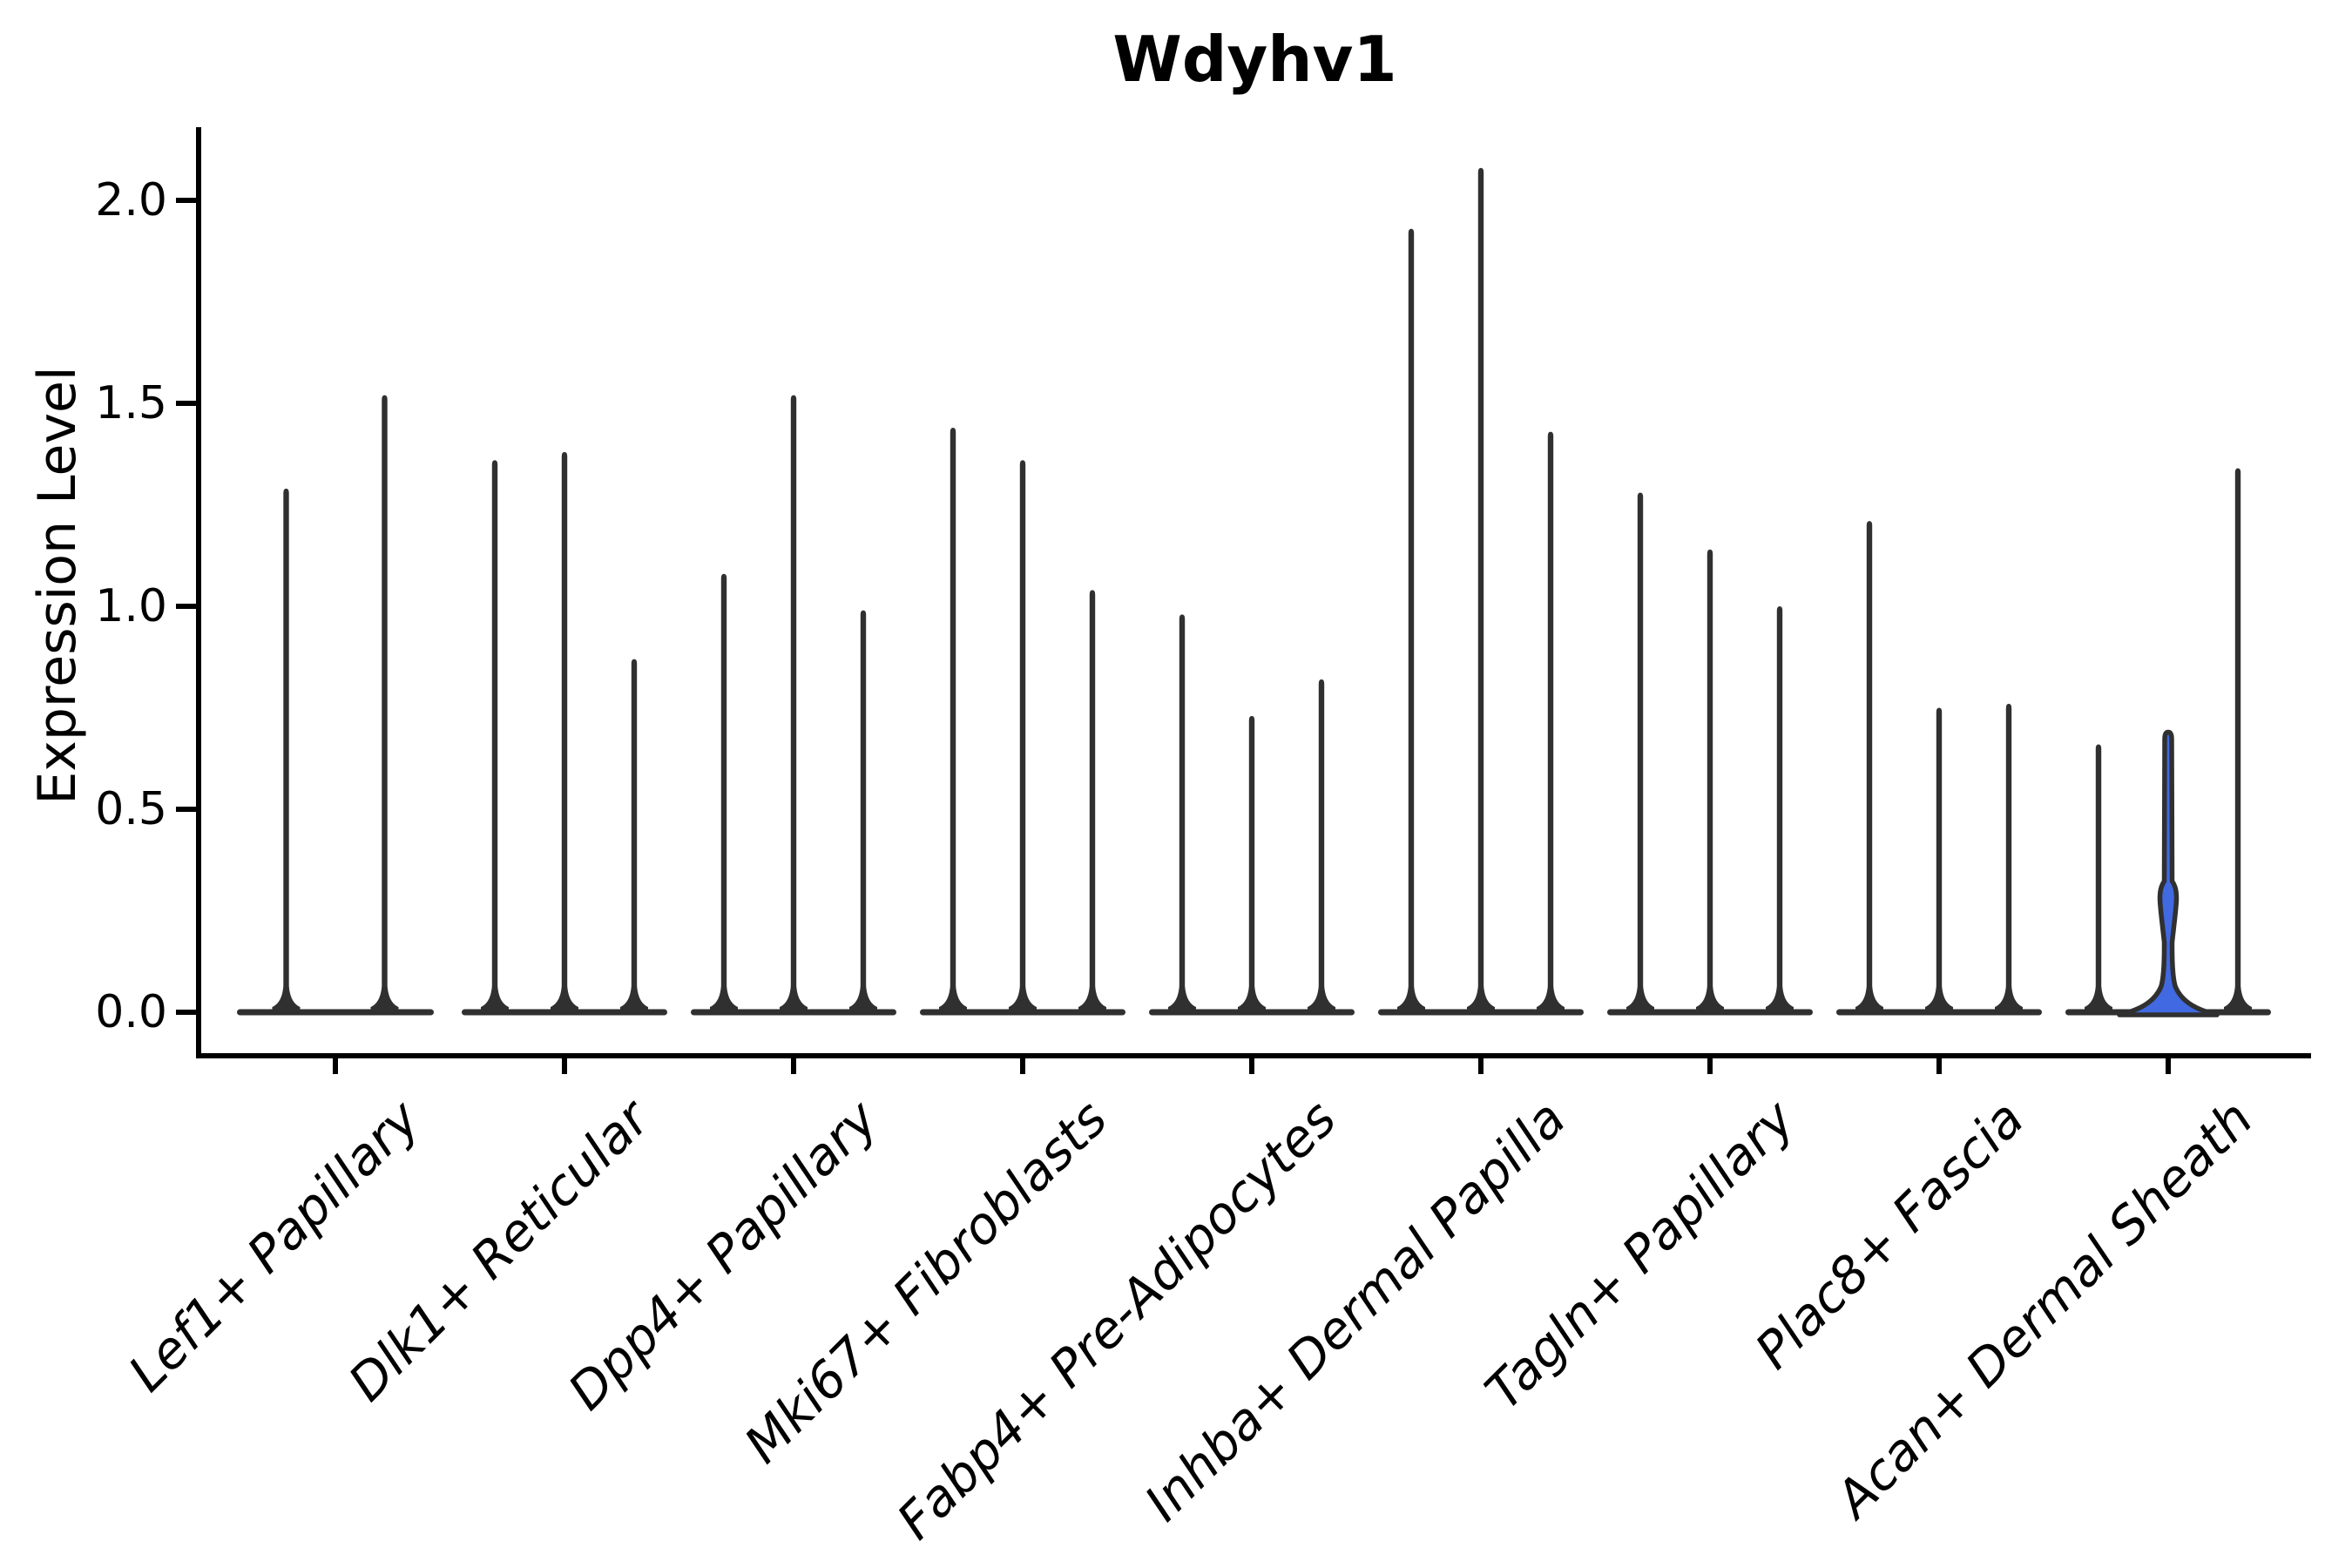  I want to click on y-tick-label: 1.5, so click(131, 403).